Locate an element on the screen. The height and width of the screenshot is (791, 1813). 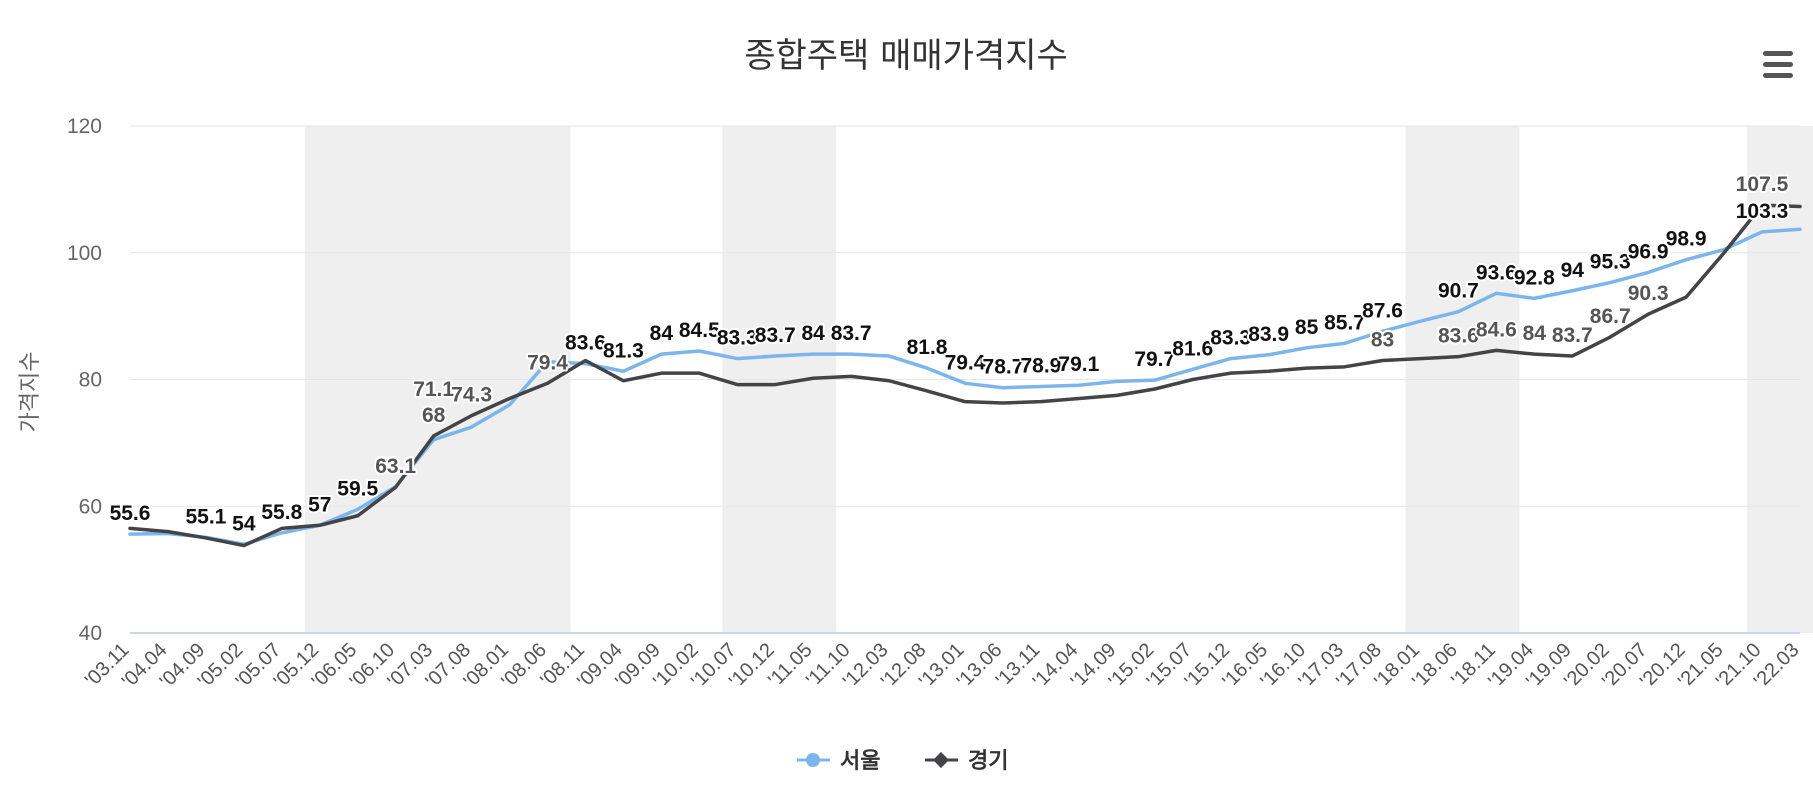
legend-gyeonggi-label: 경기 is located at coordinates (988, 761).